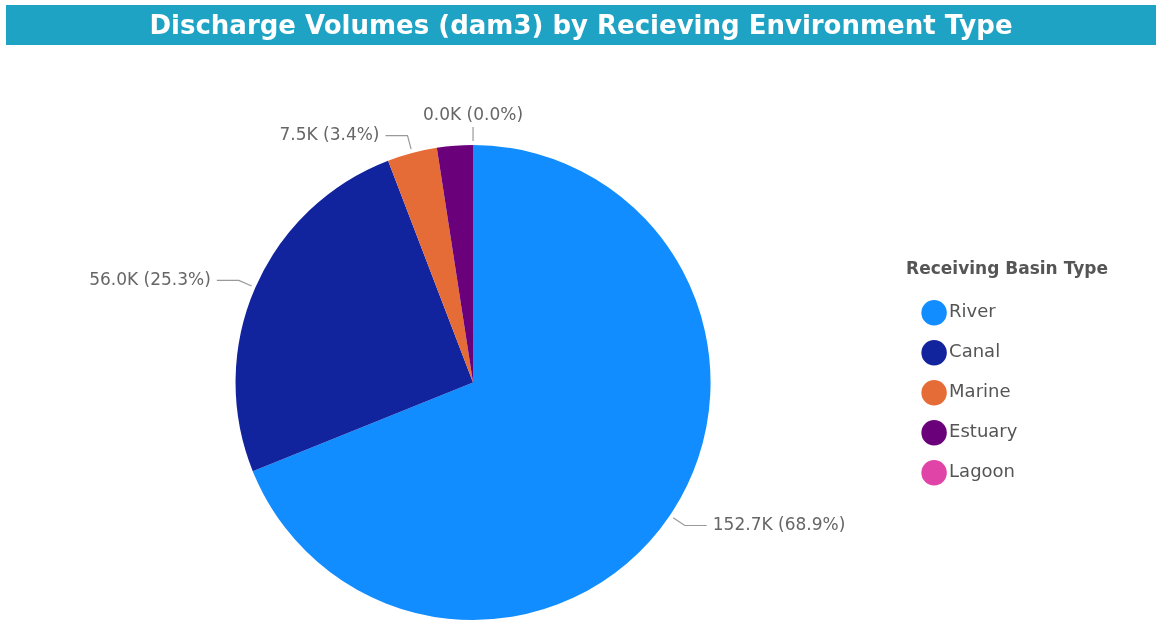 The image size is (1158, 622). Describe the element at coordinates (982, 471) in the screenshot. I see `legend-label: Lagoon` at that location.